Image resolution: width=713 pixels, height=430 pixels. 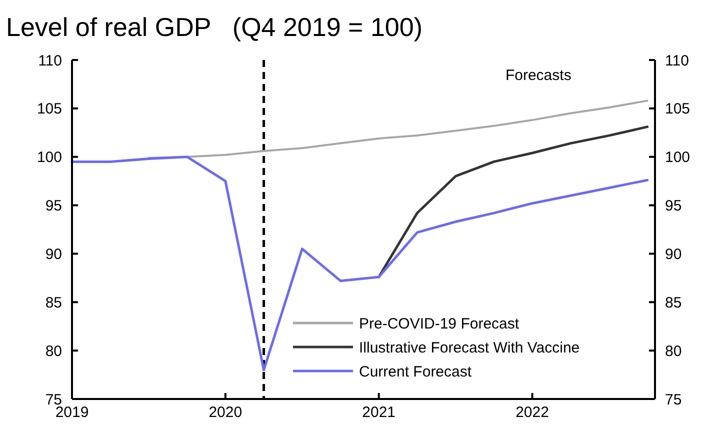 I want to click on y2-tick-label: 95, so click(x=673, y=206).